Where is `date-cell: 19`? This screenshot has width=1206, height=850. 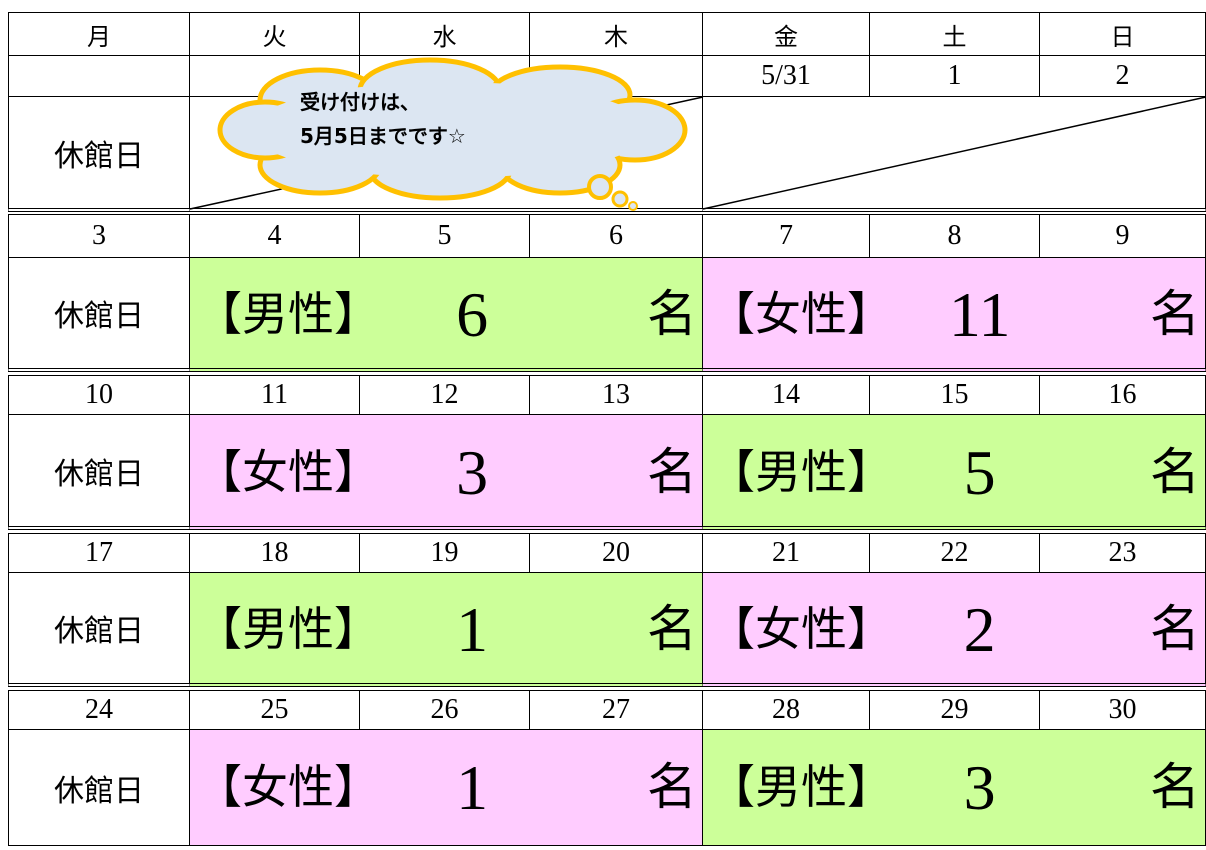
date-cell: 19 is located at coordinates (445, 553).